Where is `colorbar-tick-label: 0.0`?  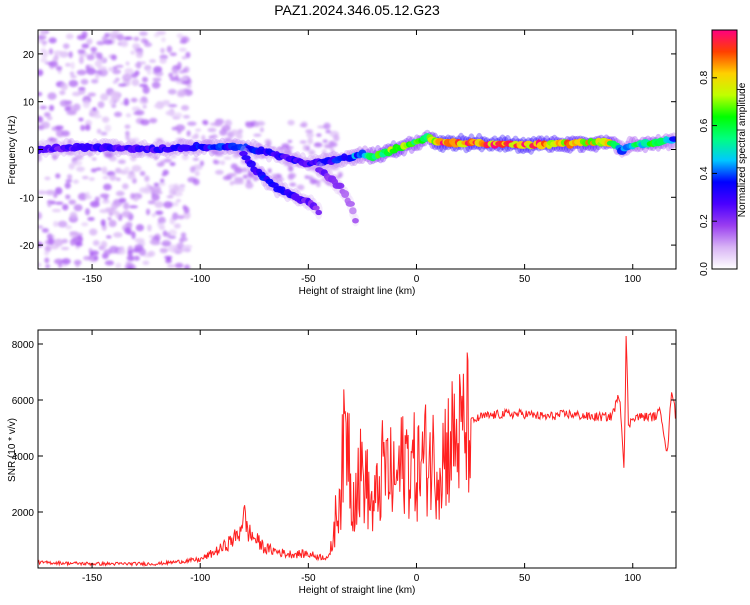
colorbar-tick-label: 0.0 is located at coordinates (704, 269).